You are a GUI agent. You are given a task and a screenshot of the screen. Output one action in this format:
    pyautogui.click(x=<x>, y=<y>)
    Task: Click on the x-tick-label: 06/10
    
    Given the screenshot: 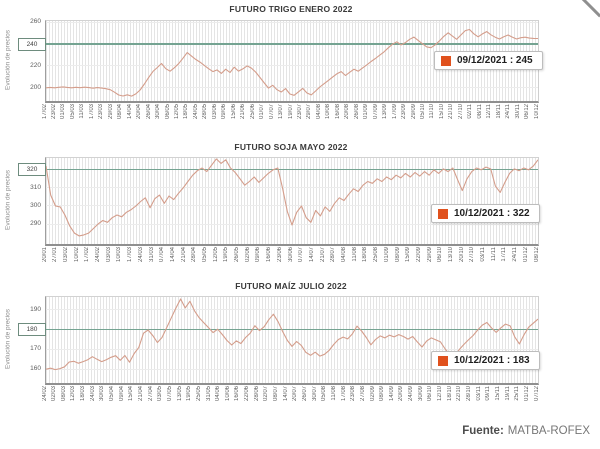 What is the action you would take?
    pyautogui.click(x=440, y=255)
    